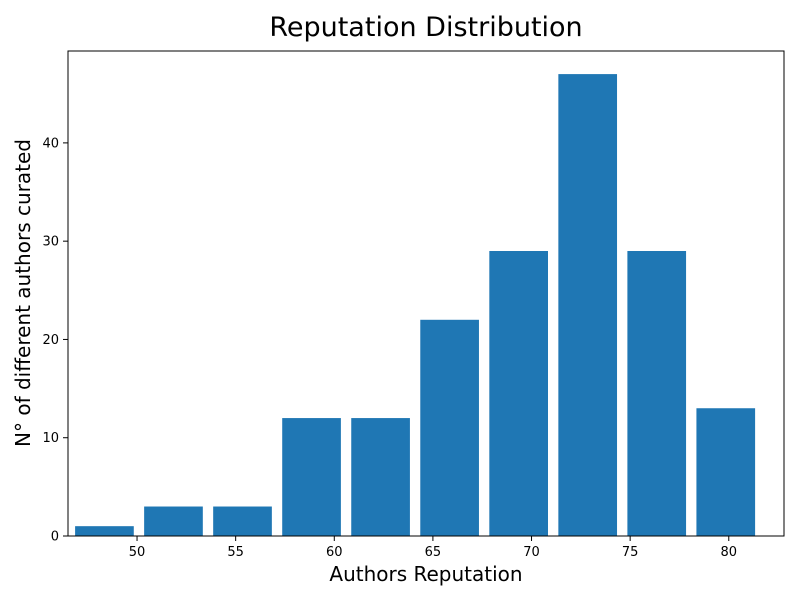 This screenshot has height=600, width=800. What do you see at coordinates (23, 293) in the screenshot?
I see `y-axis-label: N° of different authors curated` at bounding box center [23, 293].